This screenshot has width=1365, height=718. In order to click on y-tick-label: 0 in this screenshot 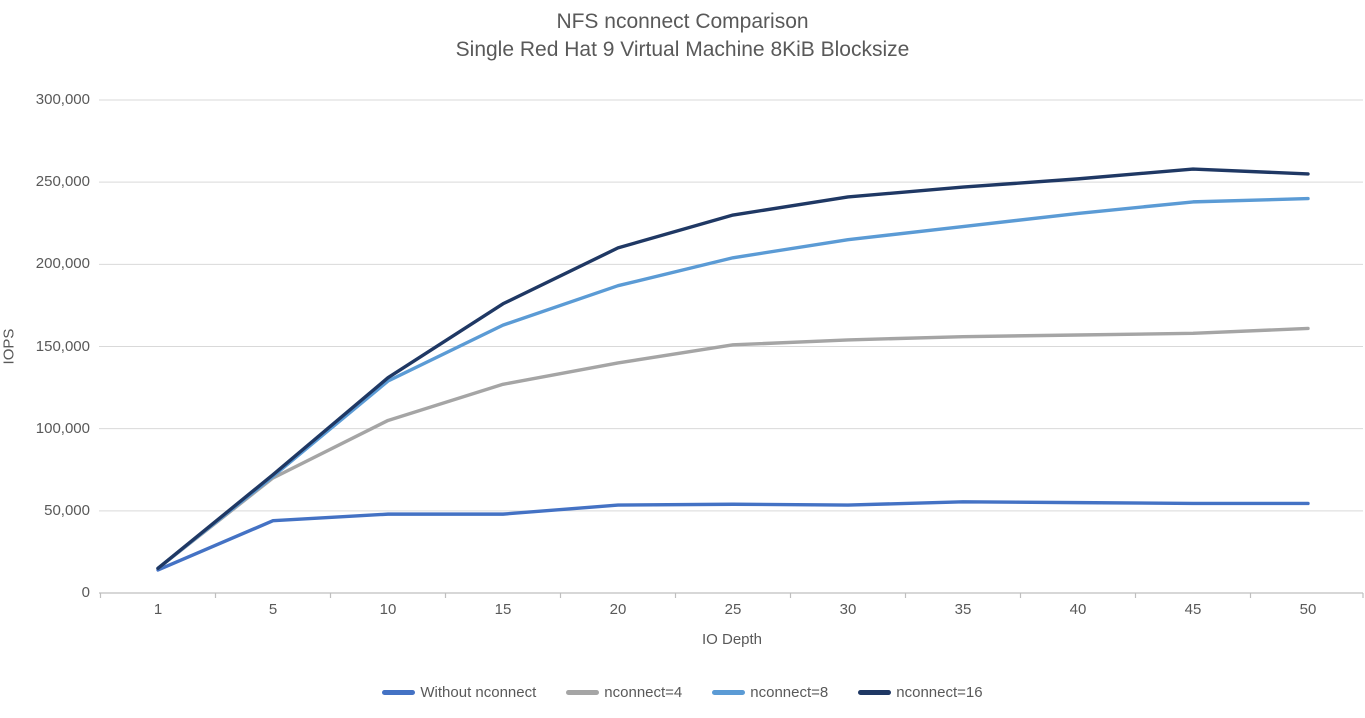, I will do `click(85, 592)`.